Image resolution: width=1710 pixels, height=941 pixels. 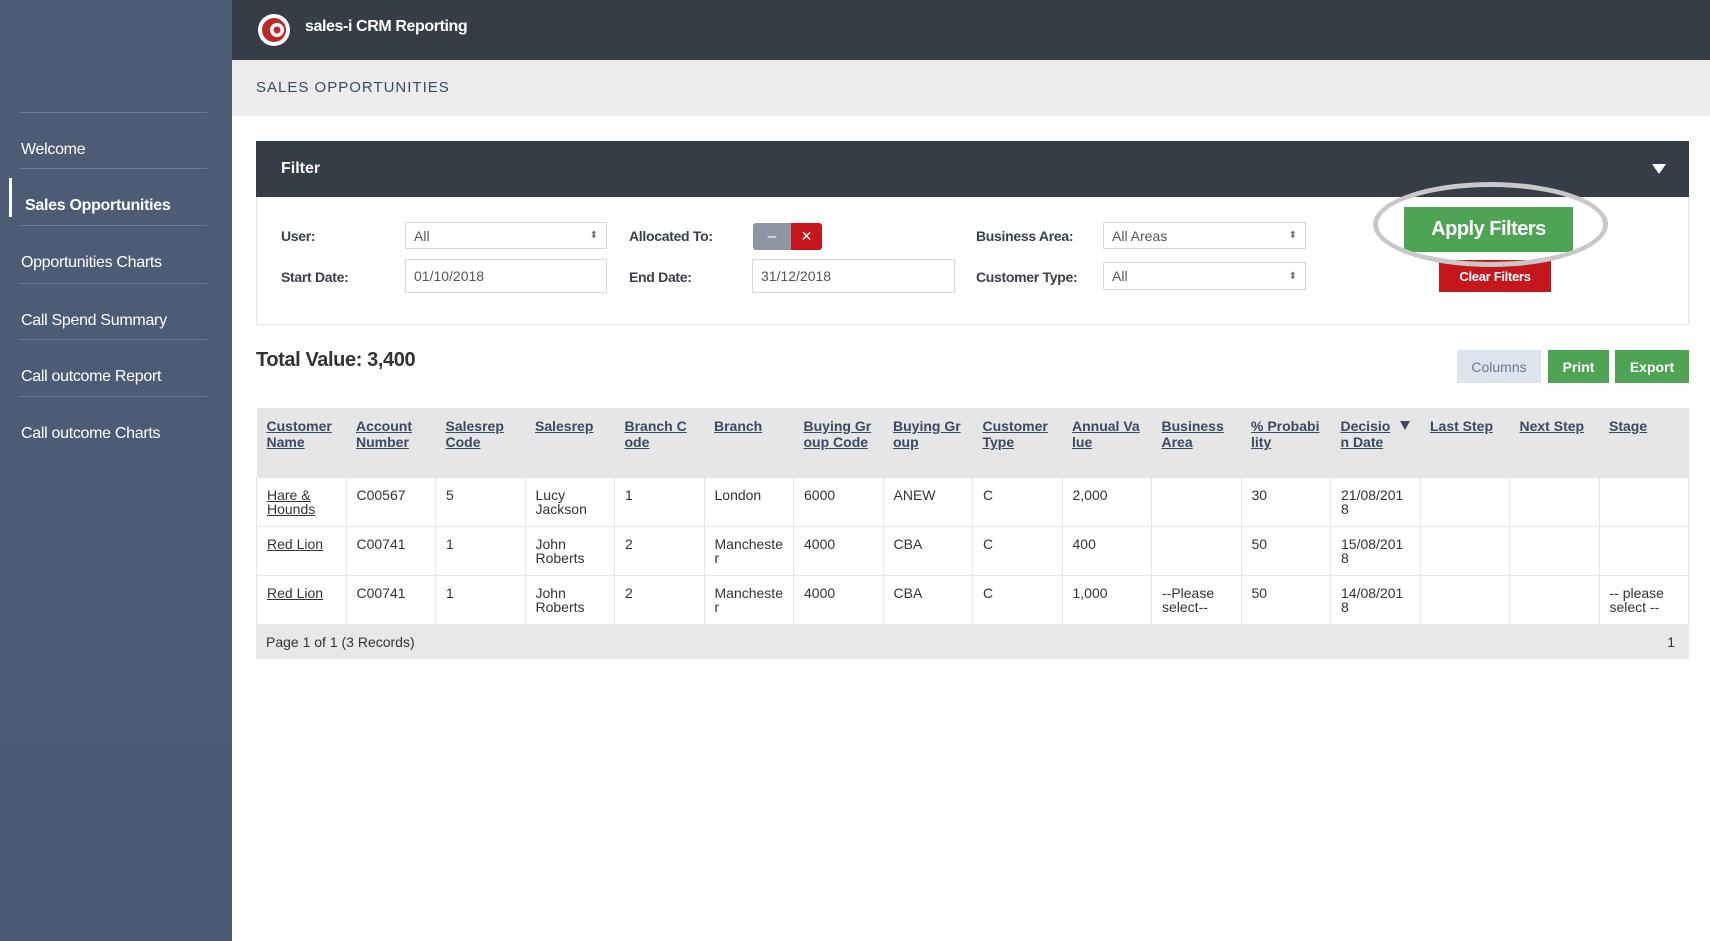 I want to click on columns-button: Columns, so click(x=1499, y=366).